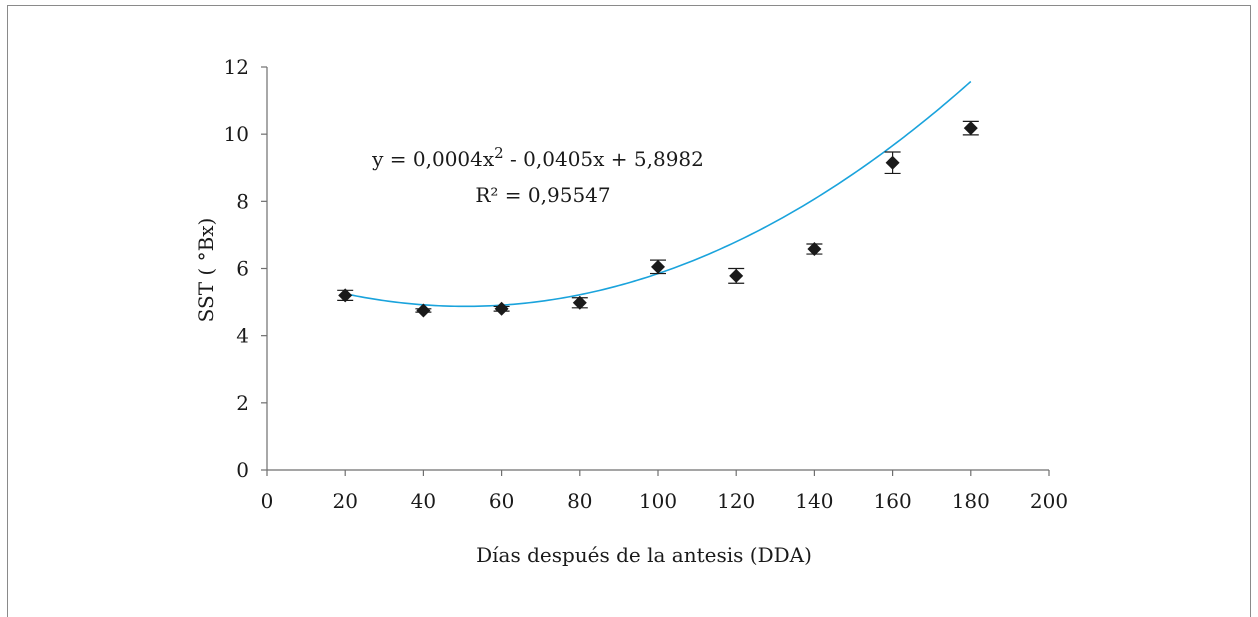 This screenshot has width=1258, height=617. Describe the element at coordinates (236, 134) in the screenshot. I see `y-tick-label: 10` at that location.